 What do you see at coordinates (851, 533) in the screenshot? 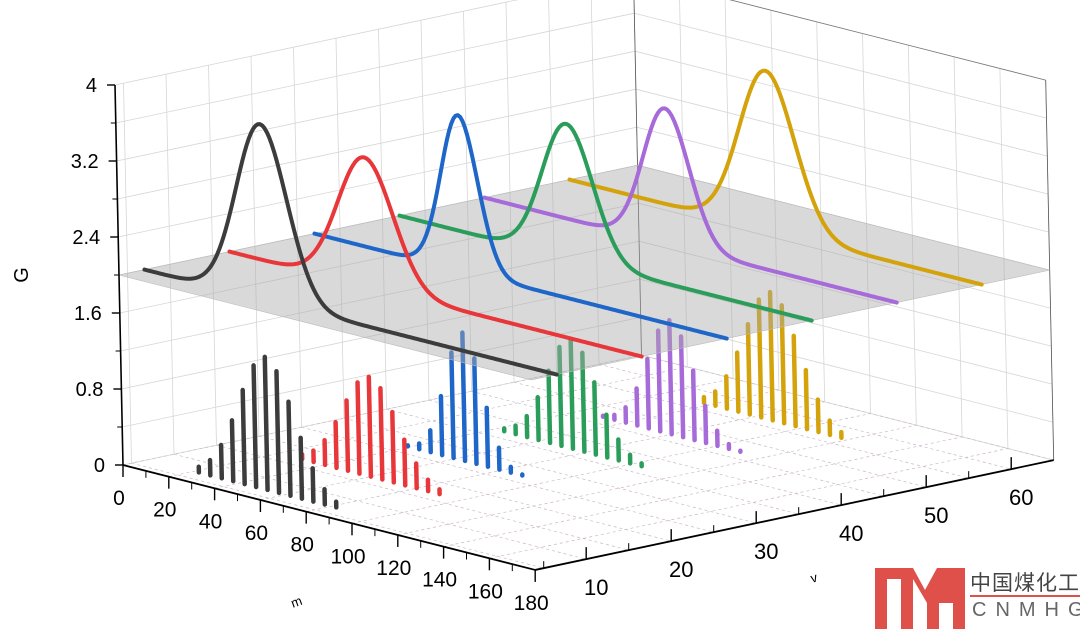
I see `y-tick-label: 40` at bounding box center [851, 533].